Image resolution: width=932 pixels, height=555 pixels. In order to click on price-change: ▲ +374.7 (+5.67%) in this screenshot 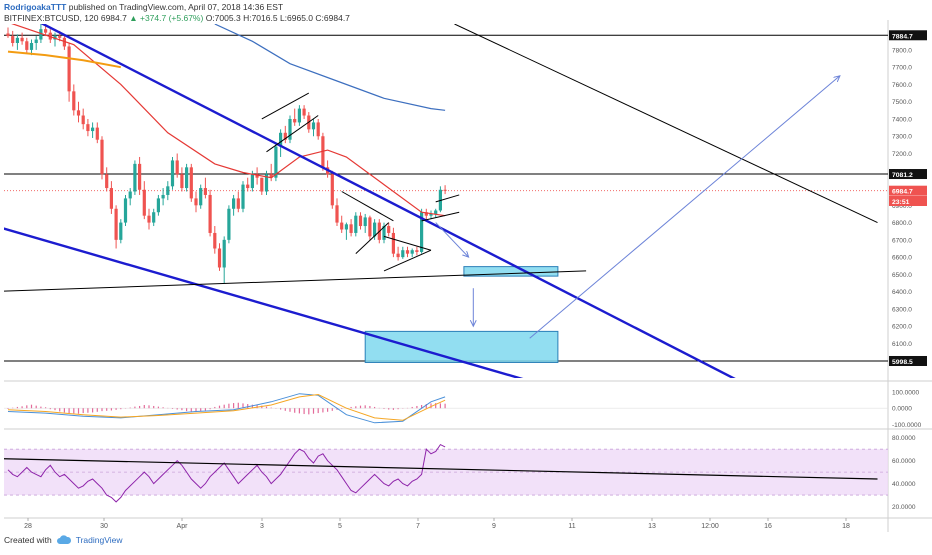, I will do `click(166, 18)`.